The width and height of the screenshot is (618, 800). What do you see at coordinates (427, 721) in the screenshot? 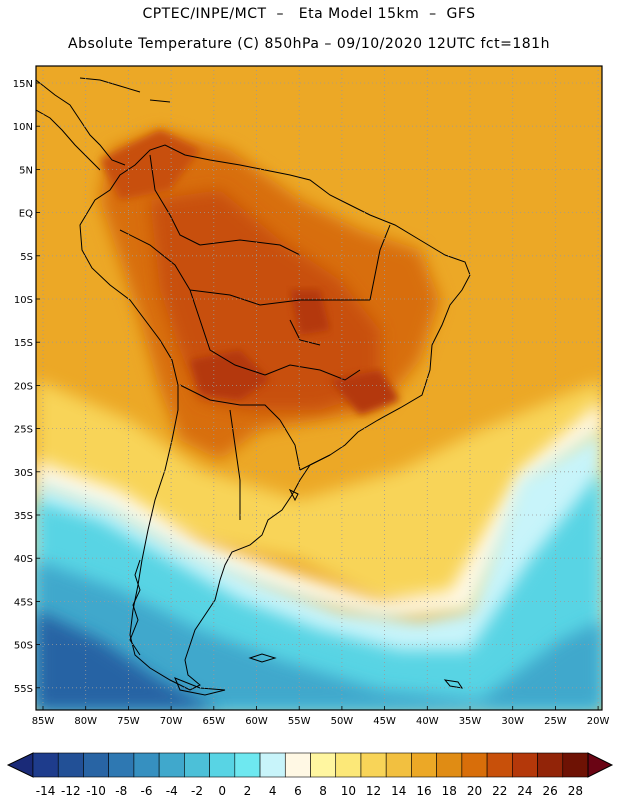
I see `lon-label: 40W` at bounding box center [427, 721].